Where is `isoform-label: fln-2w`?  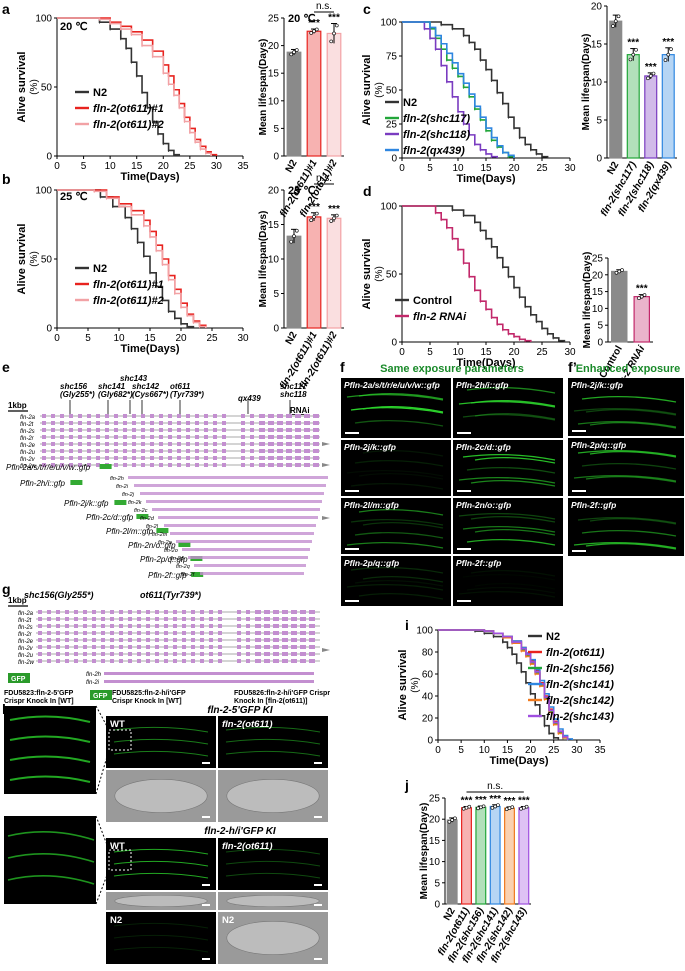
isoform-label: fln-2w is located at coordinates (28, 467).